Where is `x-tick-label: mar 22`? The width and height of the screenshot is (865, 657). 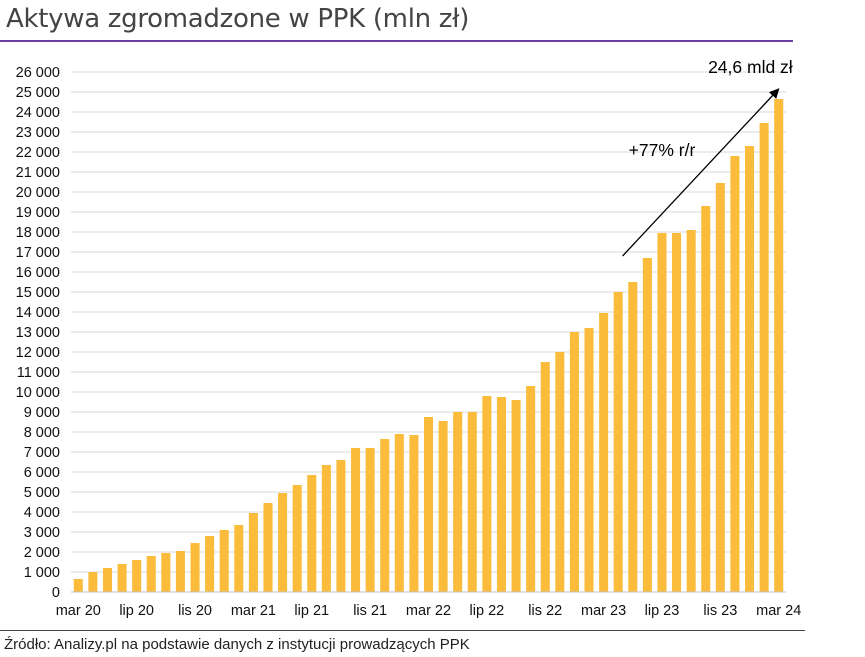 x-tick-label: mar 22 is located at coordinates (428, 611).